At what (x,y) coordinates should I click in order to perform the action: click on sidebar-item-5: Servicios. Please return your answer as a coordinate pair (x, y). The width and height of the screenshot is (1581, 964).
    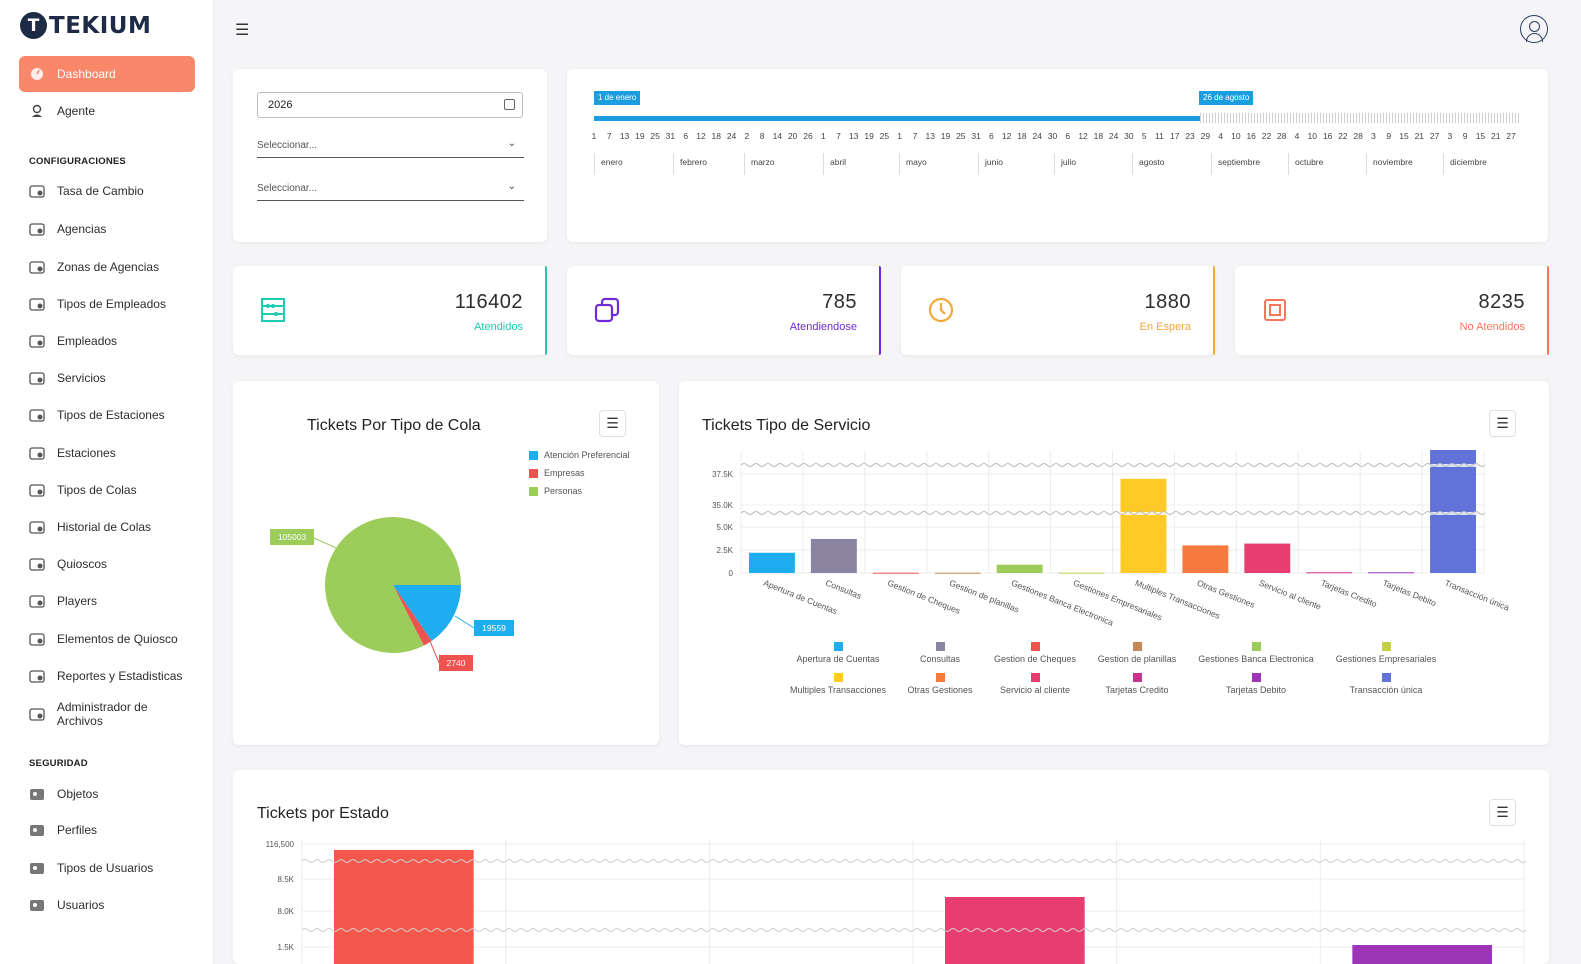
    Looking at the image, I should click on (107, 378).